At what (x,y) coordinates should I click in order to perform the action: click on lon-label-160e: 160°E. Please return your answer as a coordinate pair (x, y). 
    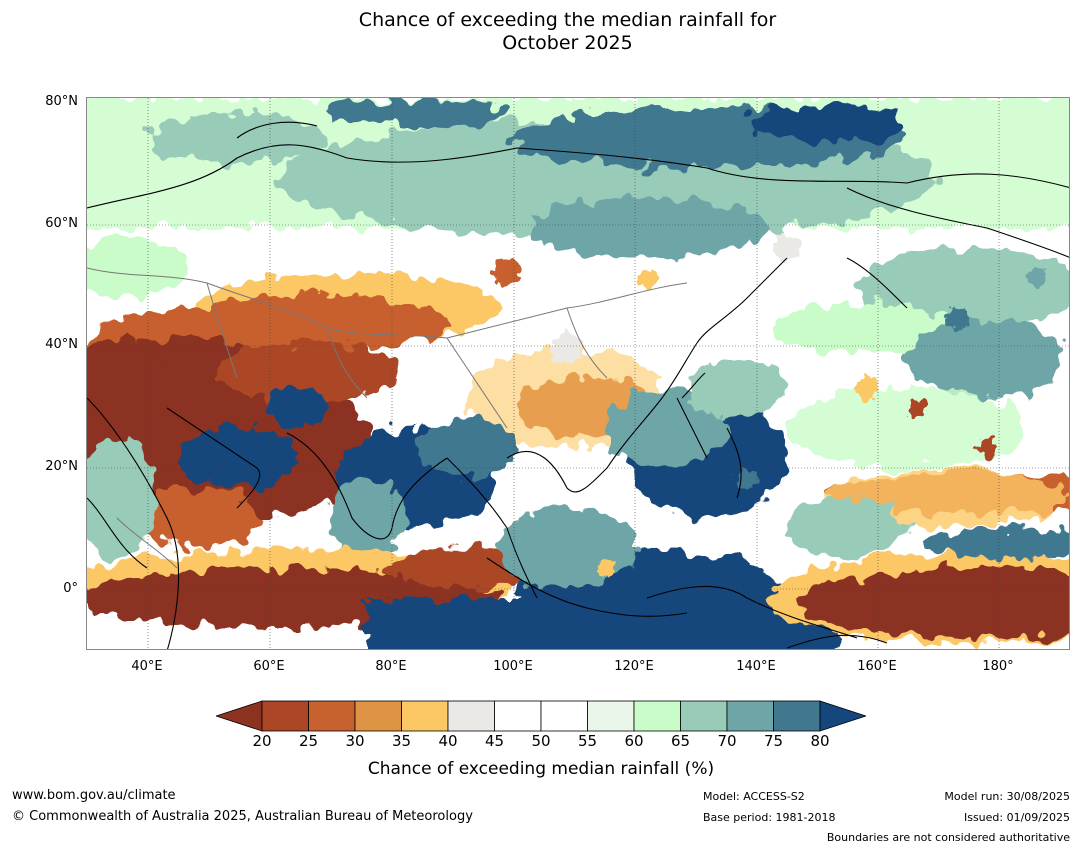
    Looking at the image, I should click on (877, 666).